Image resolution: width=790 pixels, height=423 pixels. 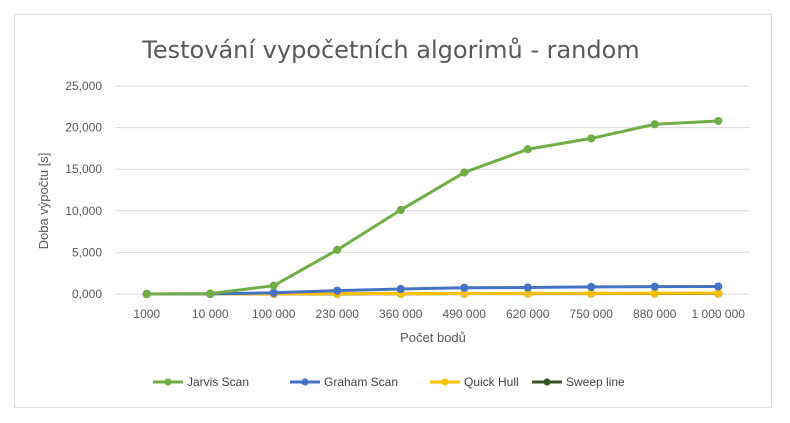 What do you see at coordinates (528, 314) in the screenshot?
I see `x-tick-label: 620 000` at bounding box center [528, 314].